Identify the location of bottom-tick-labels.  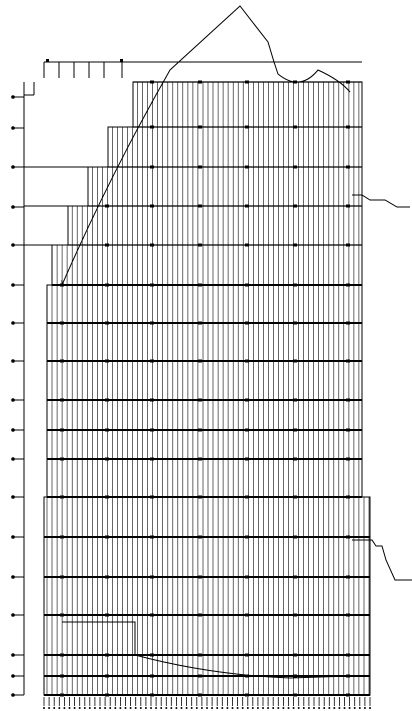
(207, 703).